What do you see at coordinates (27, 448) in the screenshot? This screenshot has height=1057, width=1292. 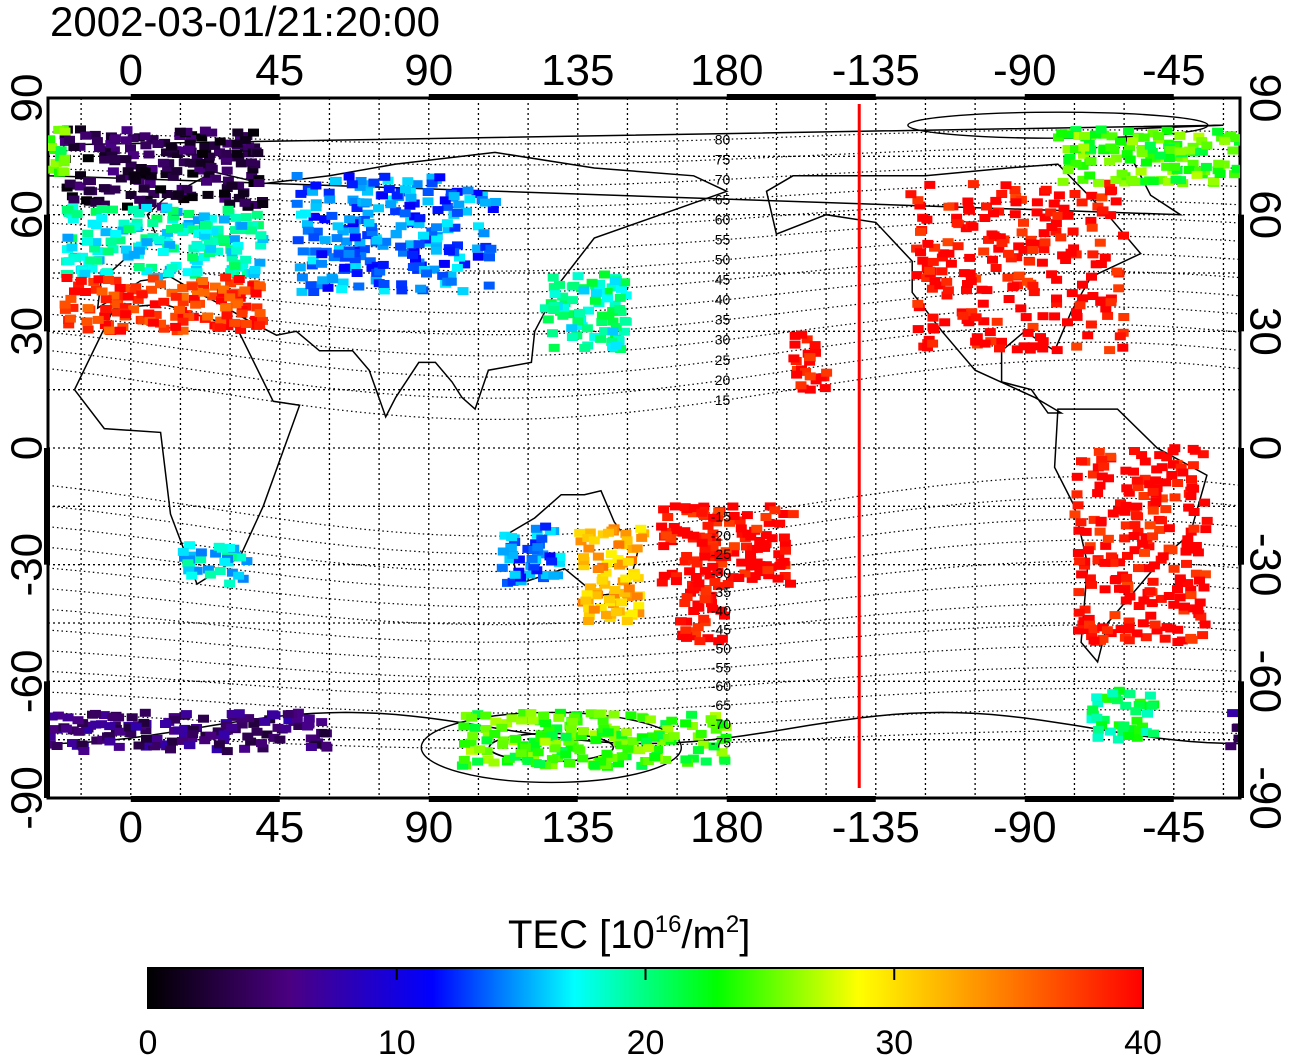 I see `y-tick-label-left: 0` at bounding box center [27, 448].